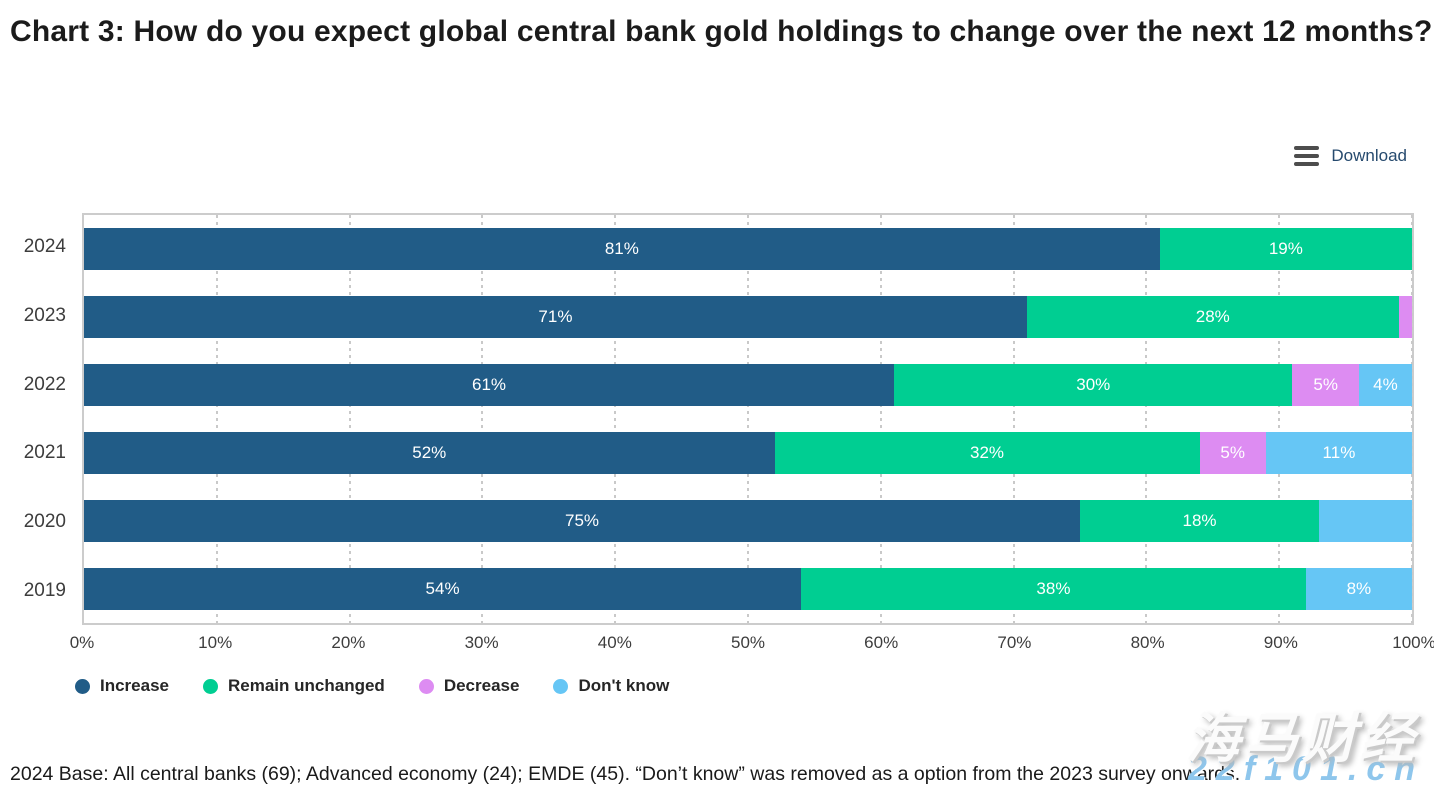 The image size is (1434, 796). Describe the element at coordinates (82, 642) in the screenshot. I see `x-axis-label: 0%` at that location.